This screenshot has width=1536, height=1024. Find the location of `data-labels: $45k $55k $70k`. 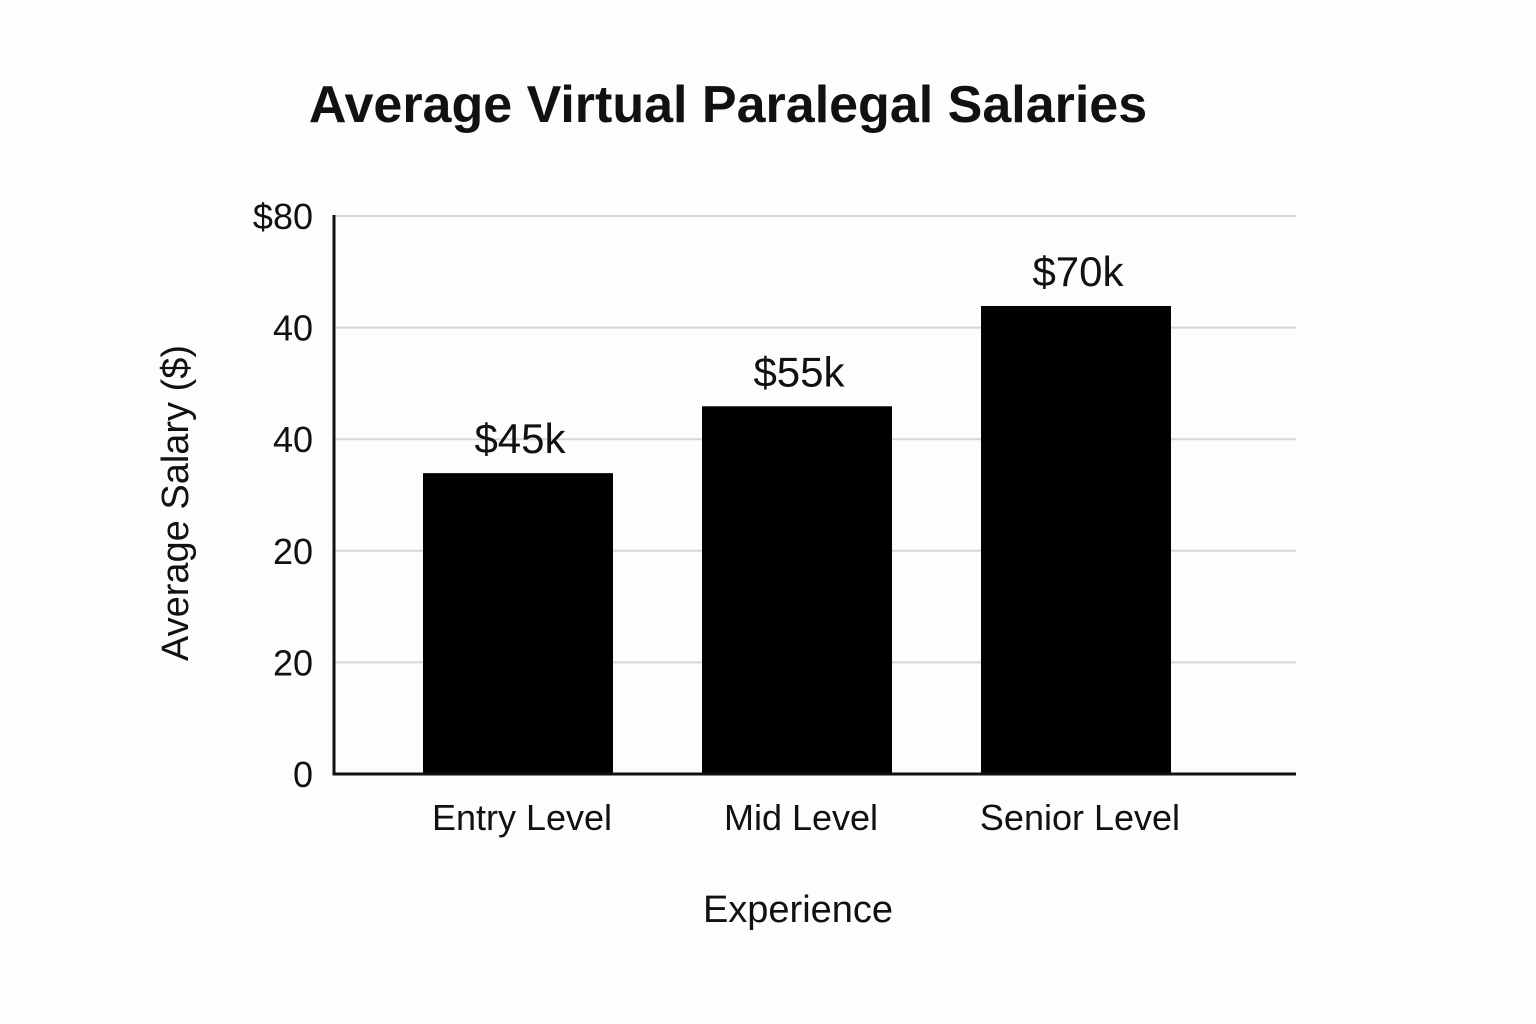

data-labels: $45k $55k $70k is located at coordinates (799, 355).